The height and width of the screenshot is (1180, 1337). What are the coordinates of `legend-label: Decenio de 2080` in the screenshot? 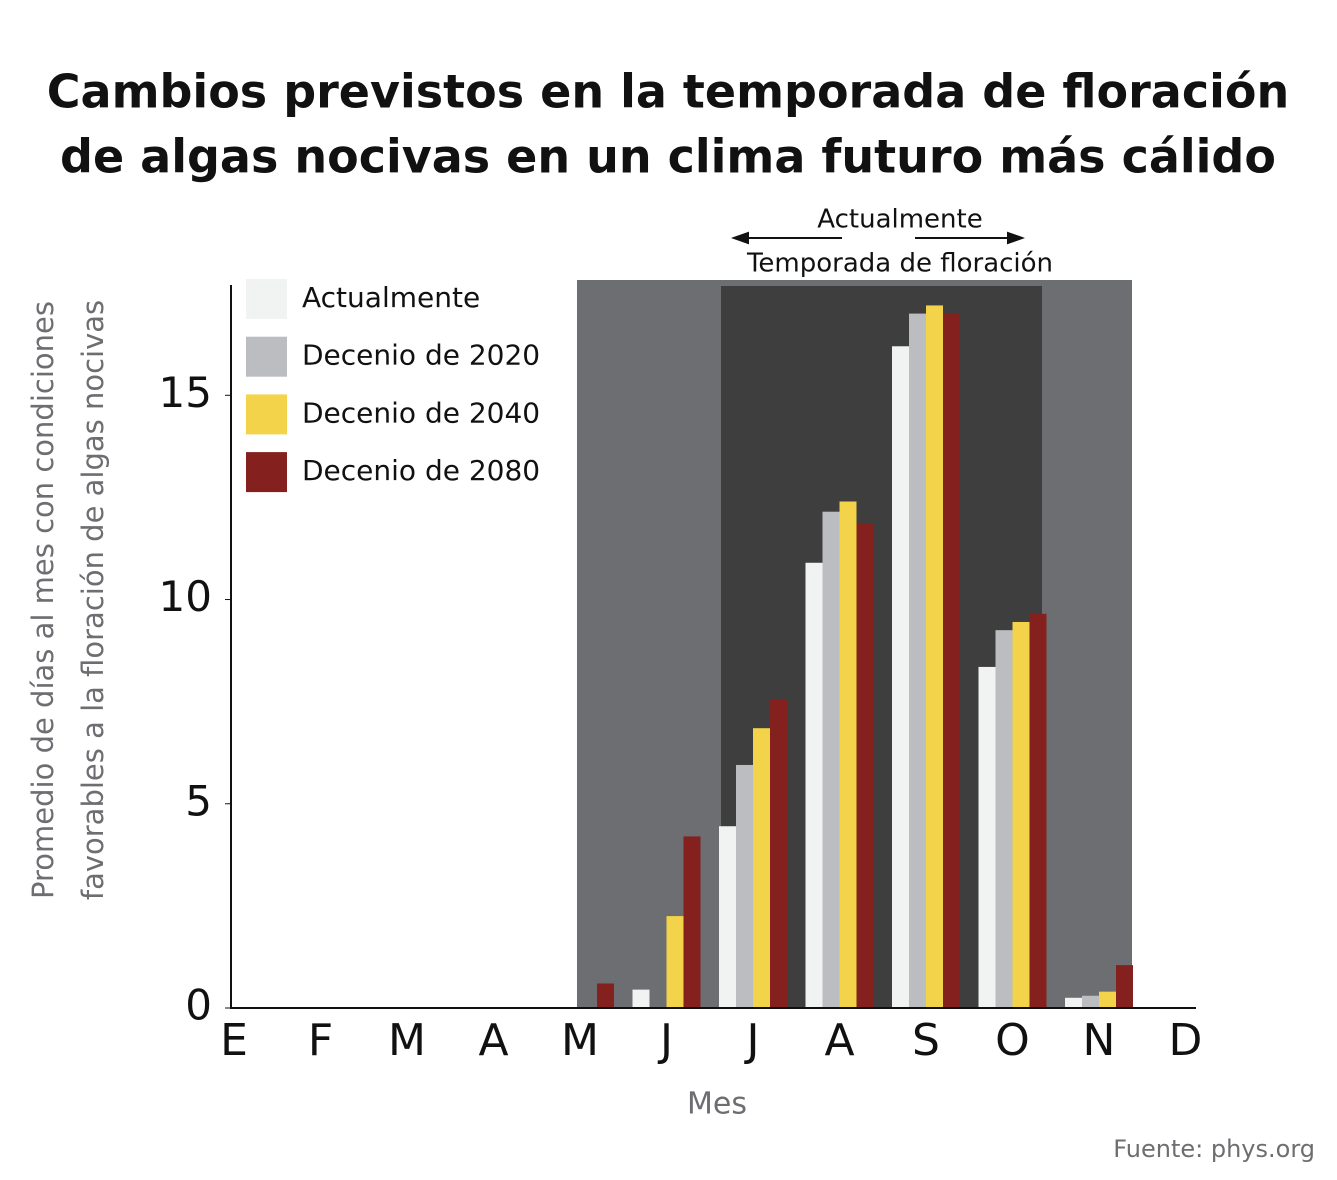 It's located at (421, 470).